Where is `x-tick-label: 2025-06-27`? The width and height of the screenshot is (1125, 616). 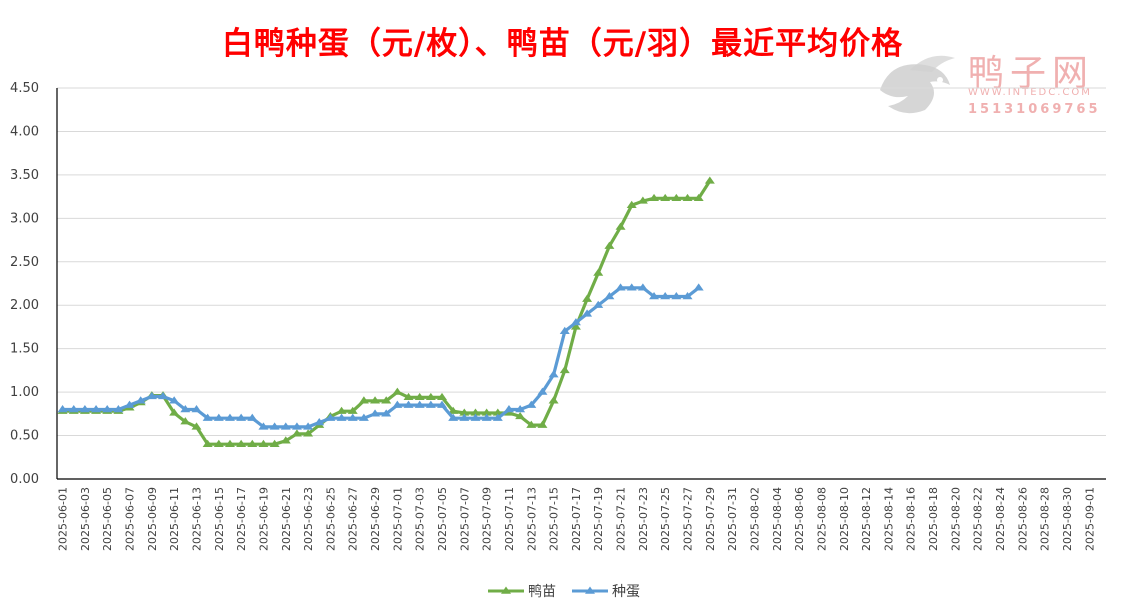 x-tick-label: 2025-06-27 is located at coordinates (353, 519).